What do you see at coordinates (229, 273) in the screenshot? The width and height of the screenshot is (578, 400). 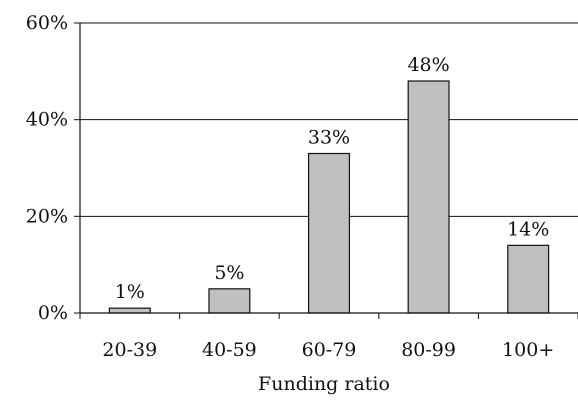 I see `data-label: 5%` at bounding box center [229, 273].